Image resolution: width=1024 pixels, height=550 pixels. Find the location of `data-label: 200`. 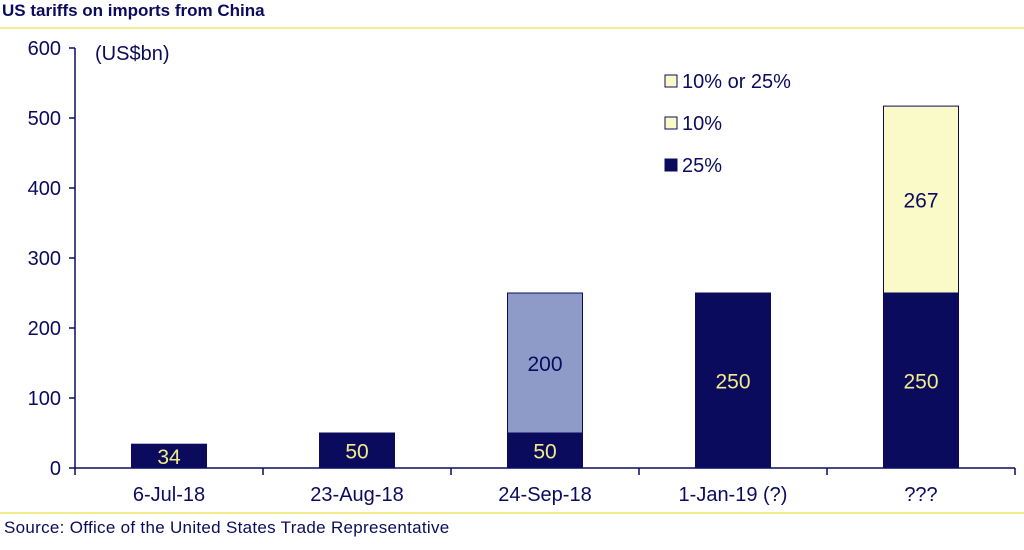

data-label: 200 is located at coordinates (544, 364).